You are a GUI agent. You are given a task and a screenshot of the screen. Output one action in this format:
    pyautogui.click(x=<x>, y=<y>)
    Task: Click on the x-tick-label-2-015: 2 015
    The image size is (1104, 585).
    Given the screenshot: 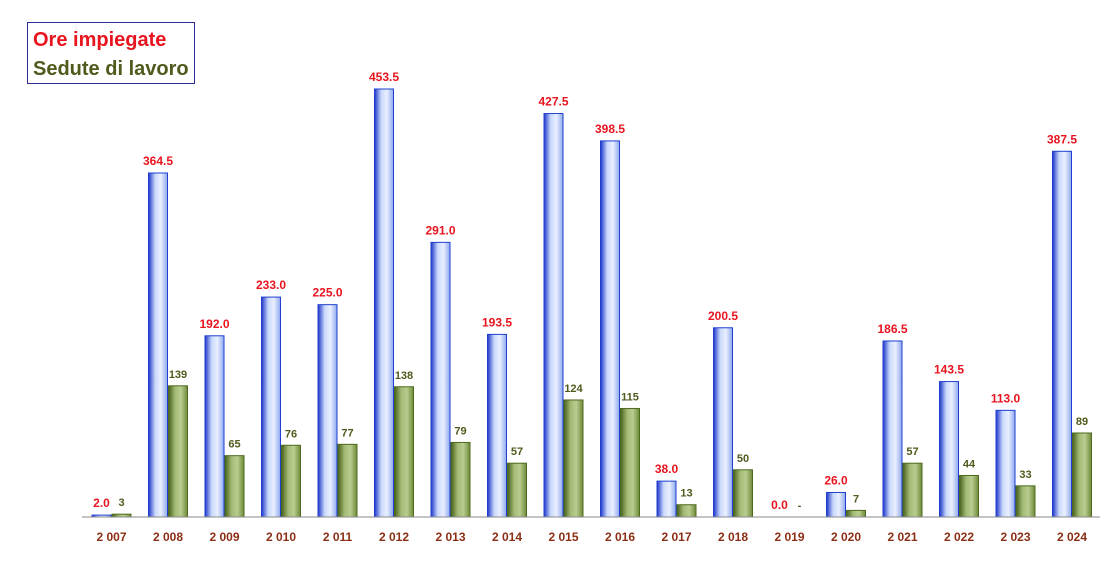 What is the action you would take?
    pyautogui.click(x=563, y=537)
    